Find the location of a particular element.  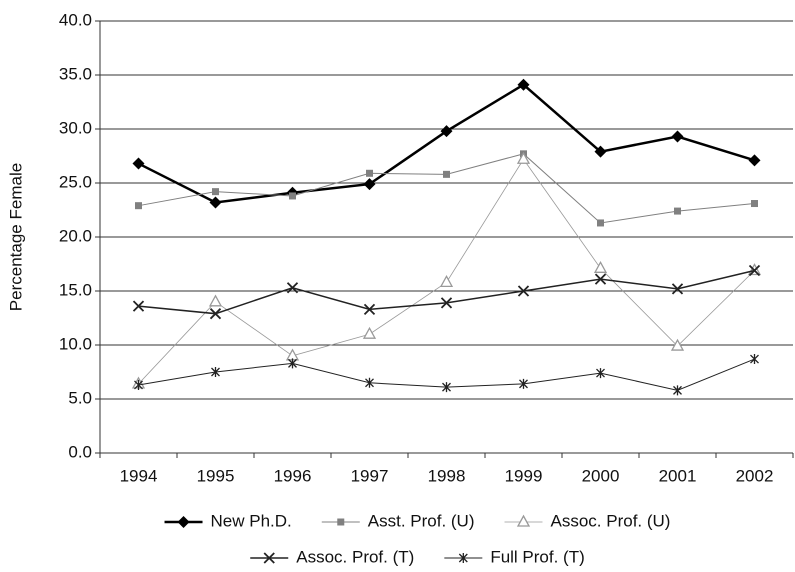

legend-item: New Ph.D. is located at coordinates (228, 520).